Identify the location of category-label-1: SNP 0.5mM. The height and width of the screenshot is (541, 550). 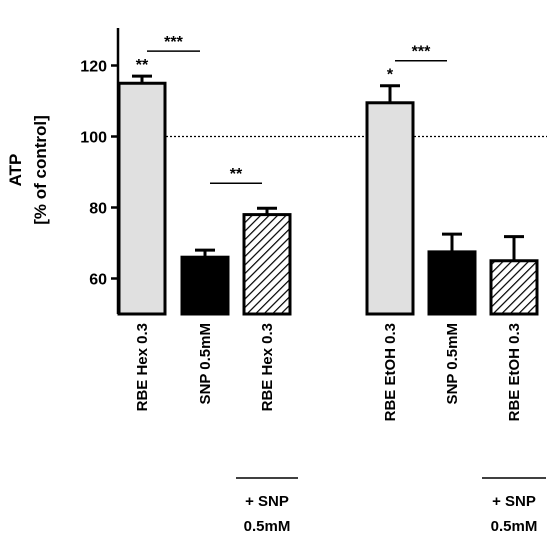
(205, 363).